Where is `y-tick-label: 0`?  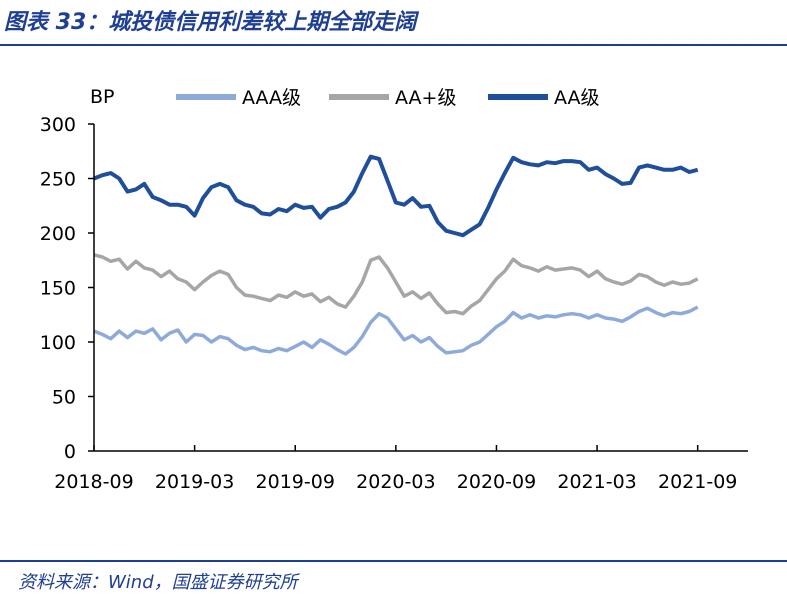
y-tick-label: 0 is located at coordinates (70, 452).